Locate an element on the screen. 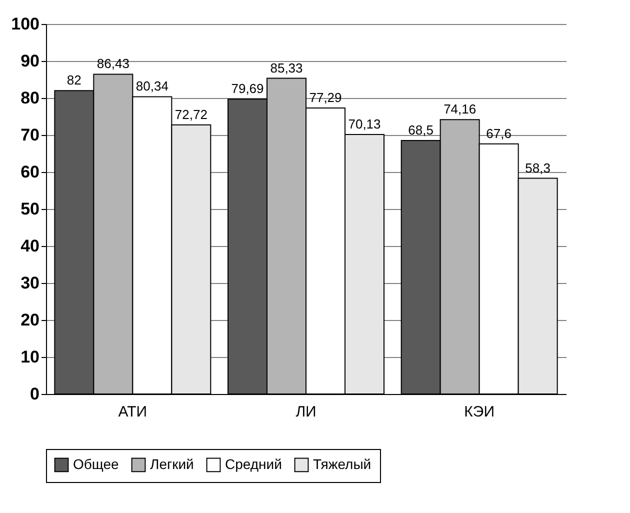 The height and width of the screenshot is (513, 630). data-label: 82 is located at coordinates (74, 80).